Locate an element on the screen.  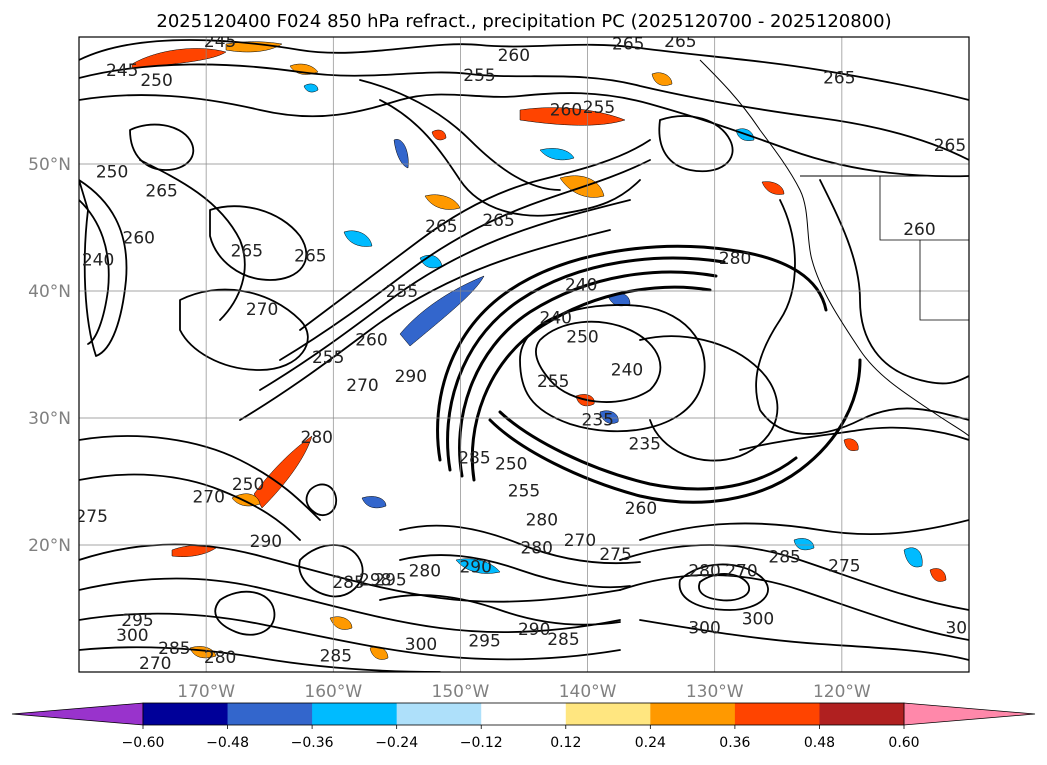
latitude-tick-labels: 20°N 30°N 40°N 50°N is located at coordinates (49, 355).